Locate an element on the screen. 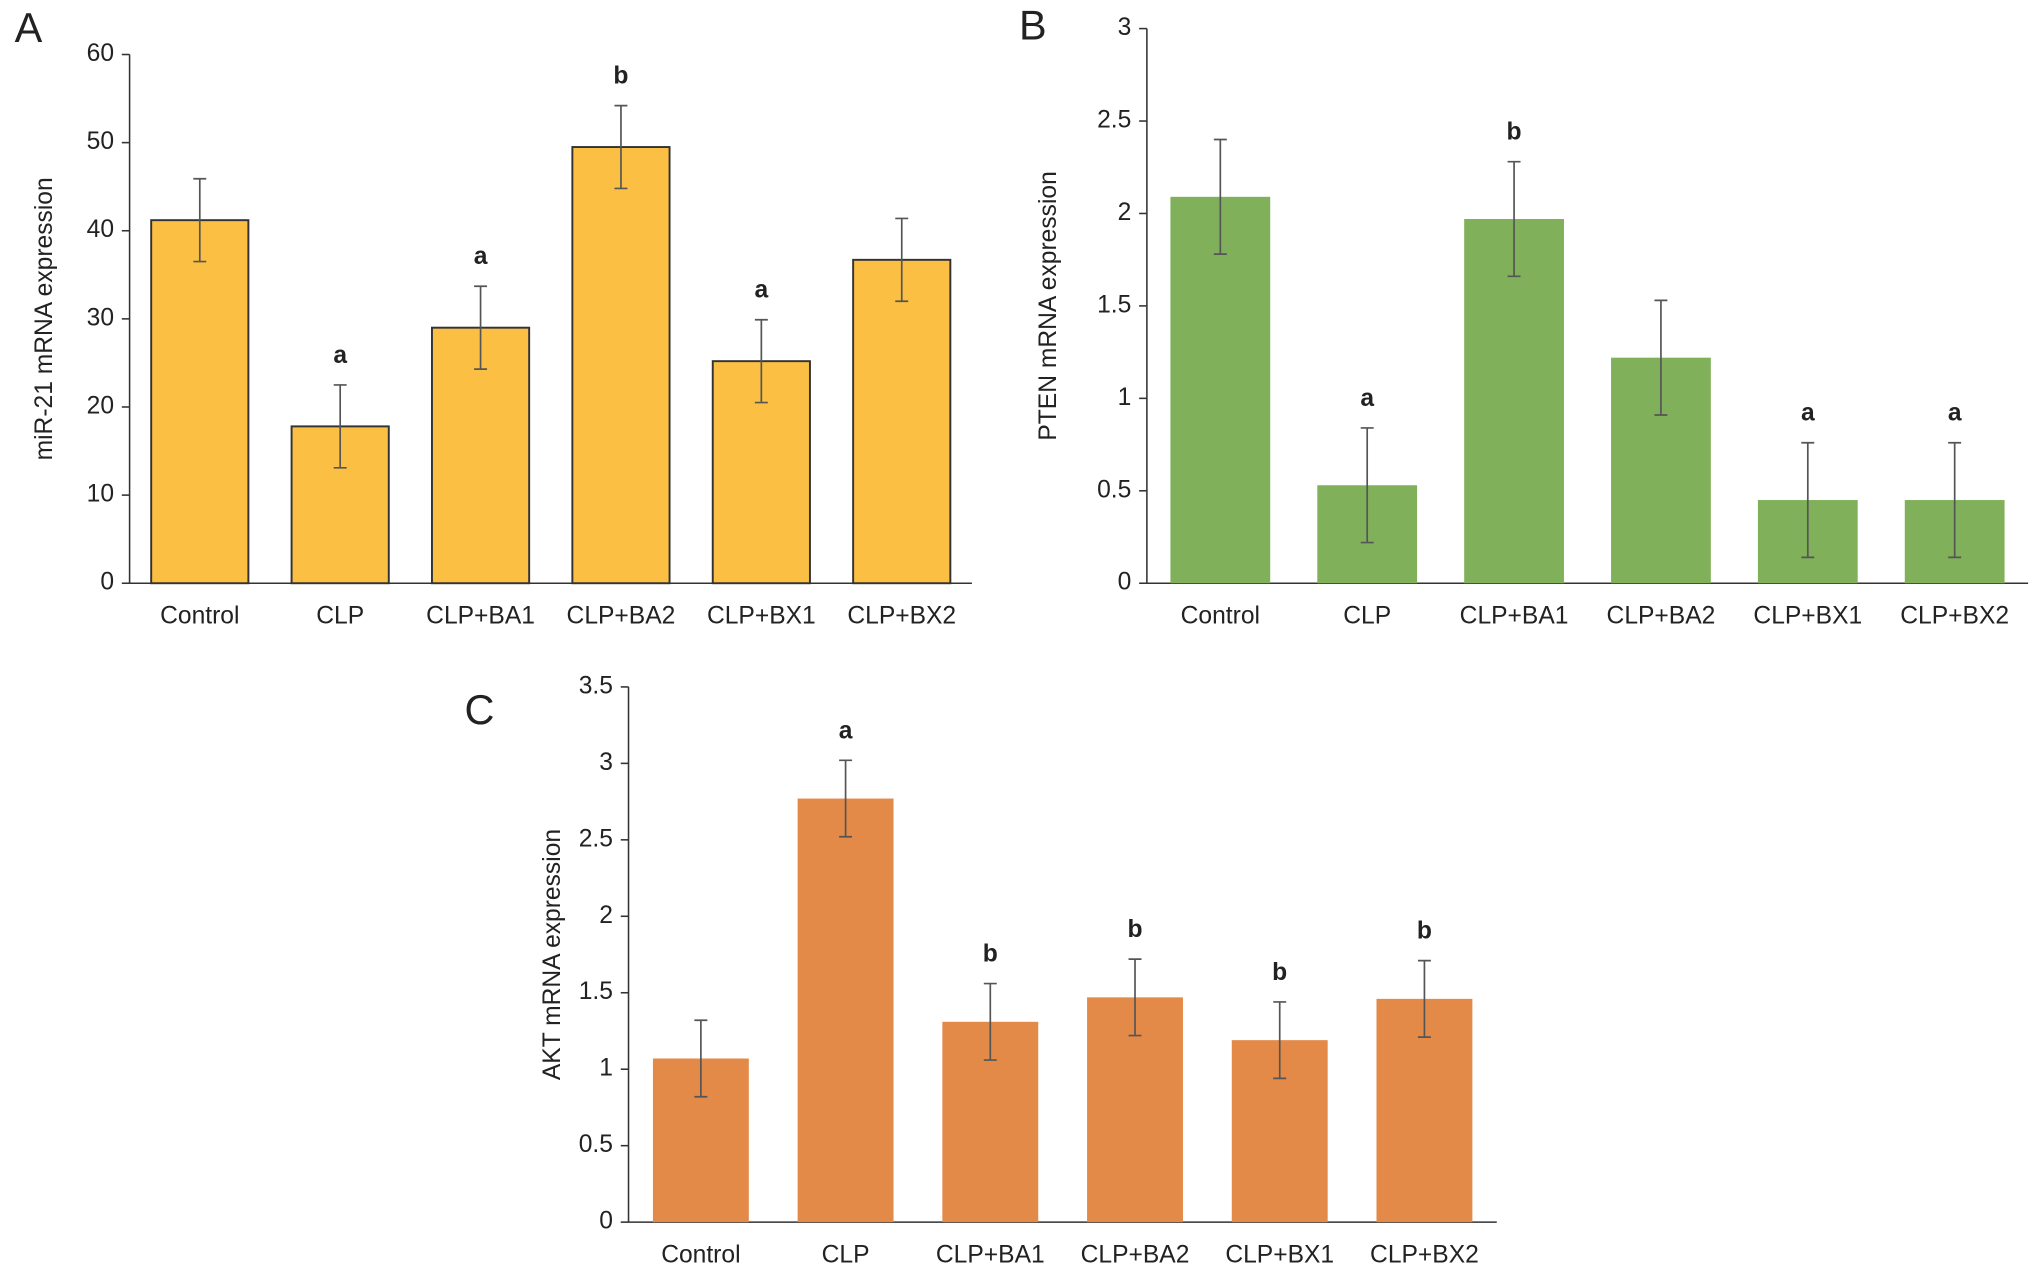 The width and height of the screenshot is (2032, 1287). y-tick-label: 30 is located at coordinates (100, 317).